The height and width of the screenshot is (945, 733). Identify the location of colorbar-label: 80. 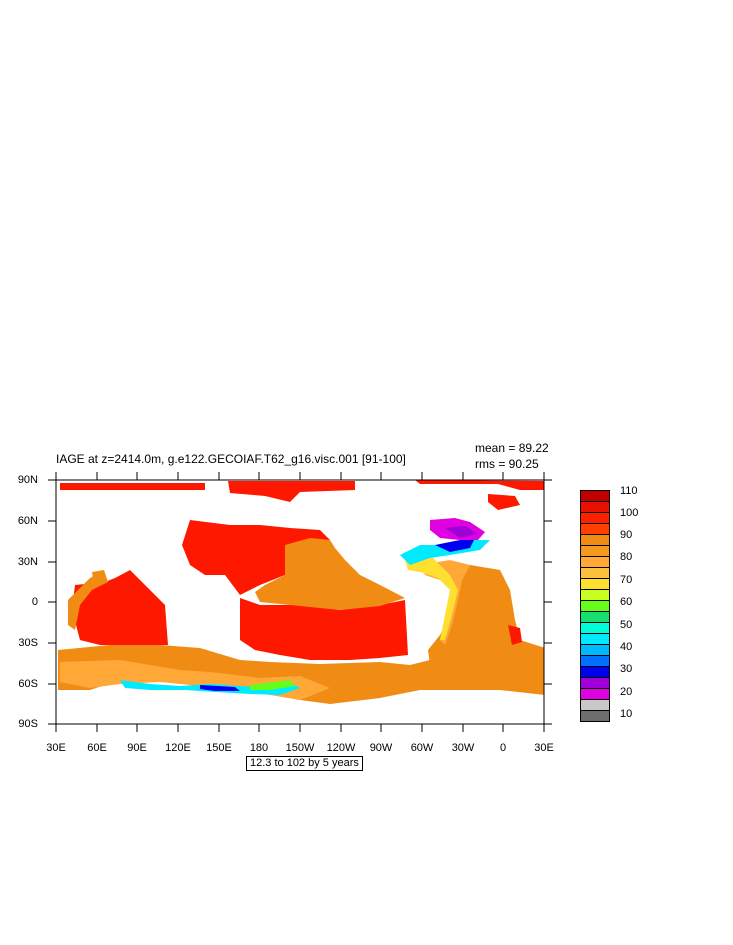
(626, 557).